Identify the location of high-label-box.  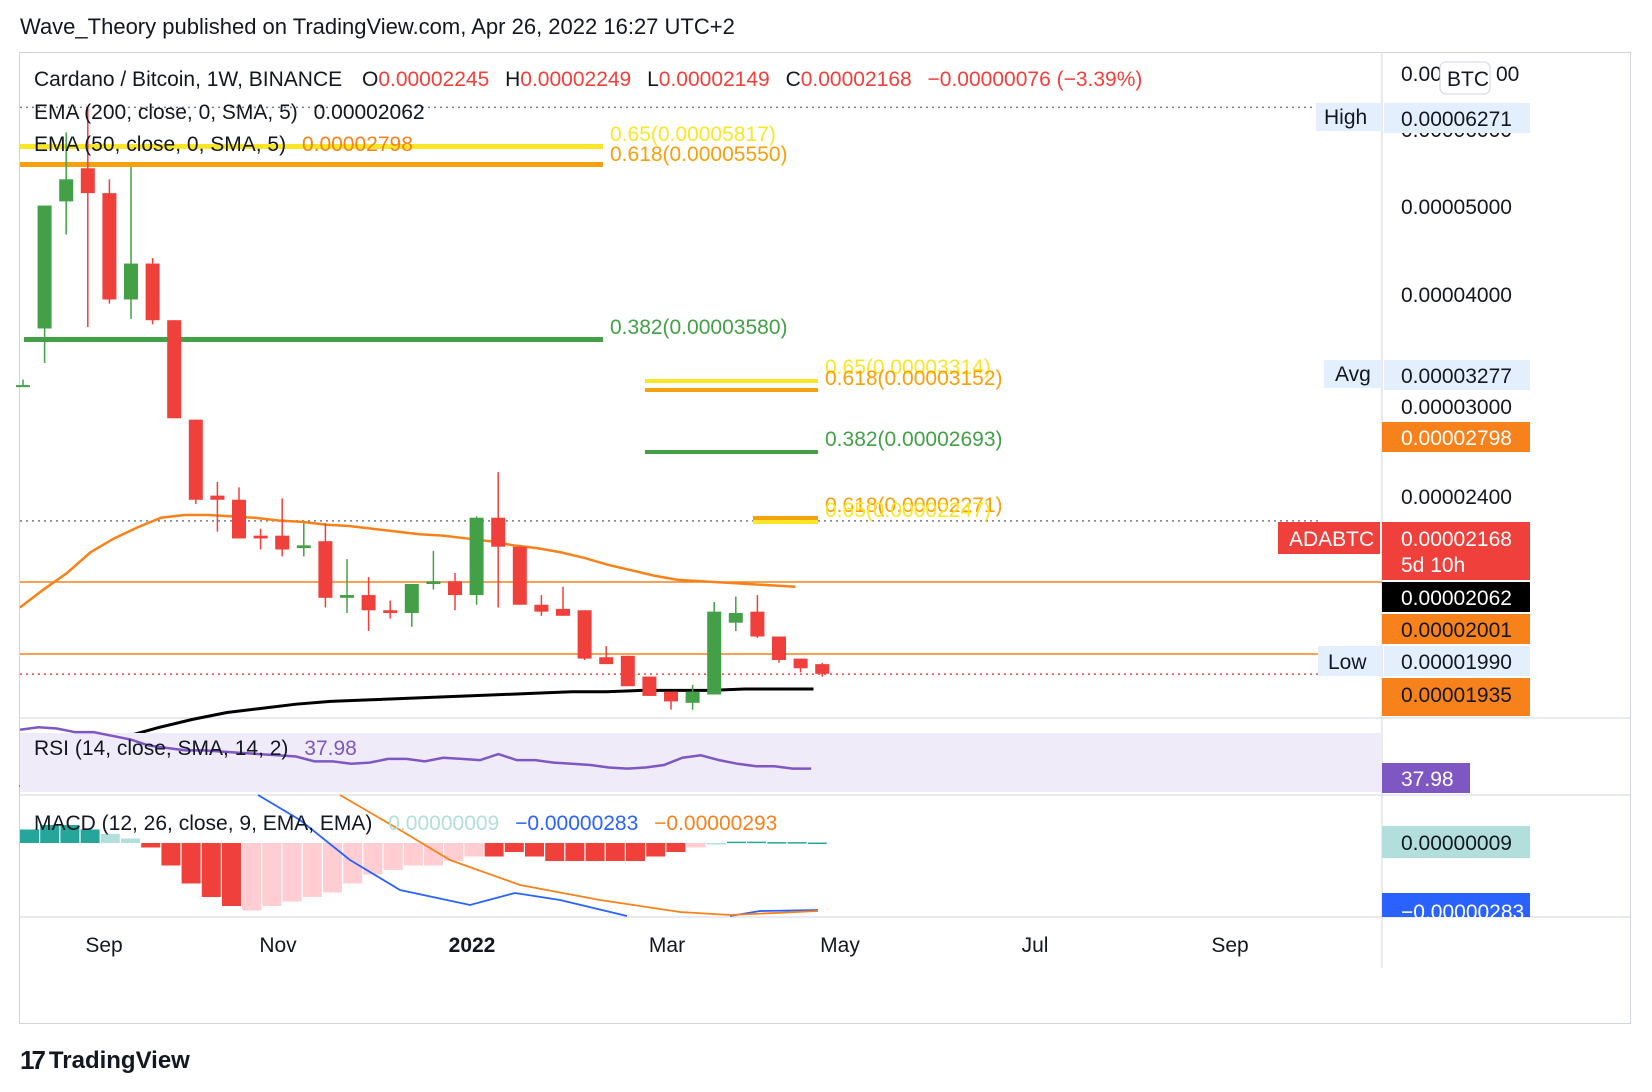
(1349, 117).